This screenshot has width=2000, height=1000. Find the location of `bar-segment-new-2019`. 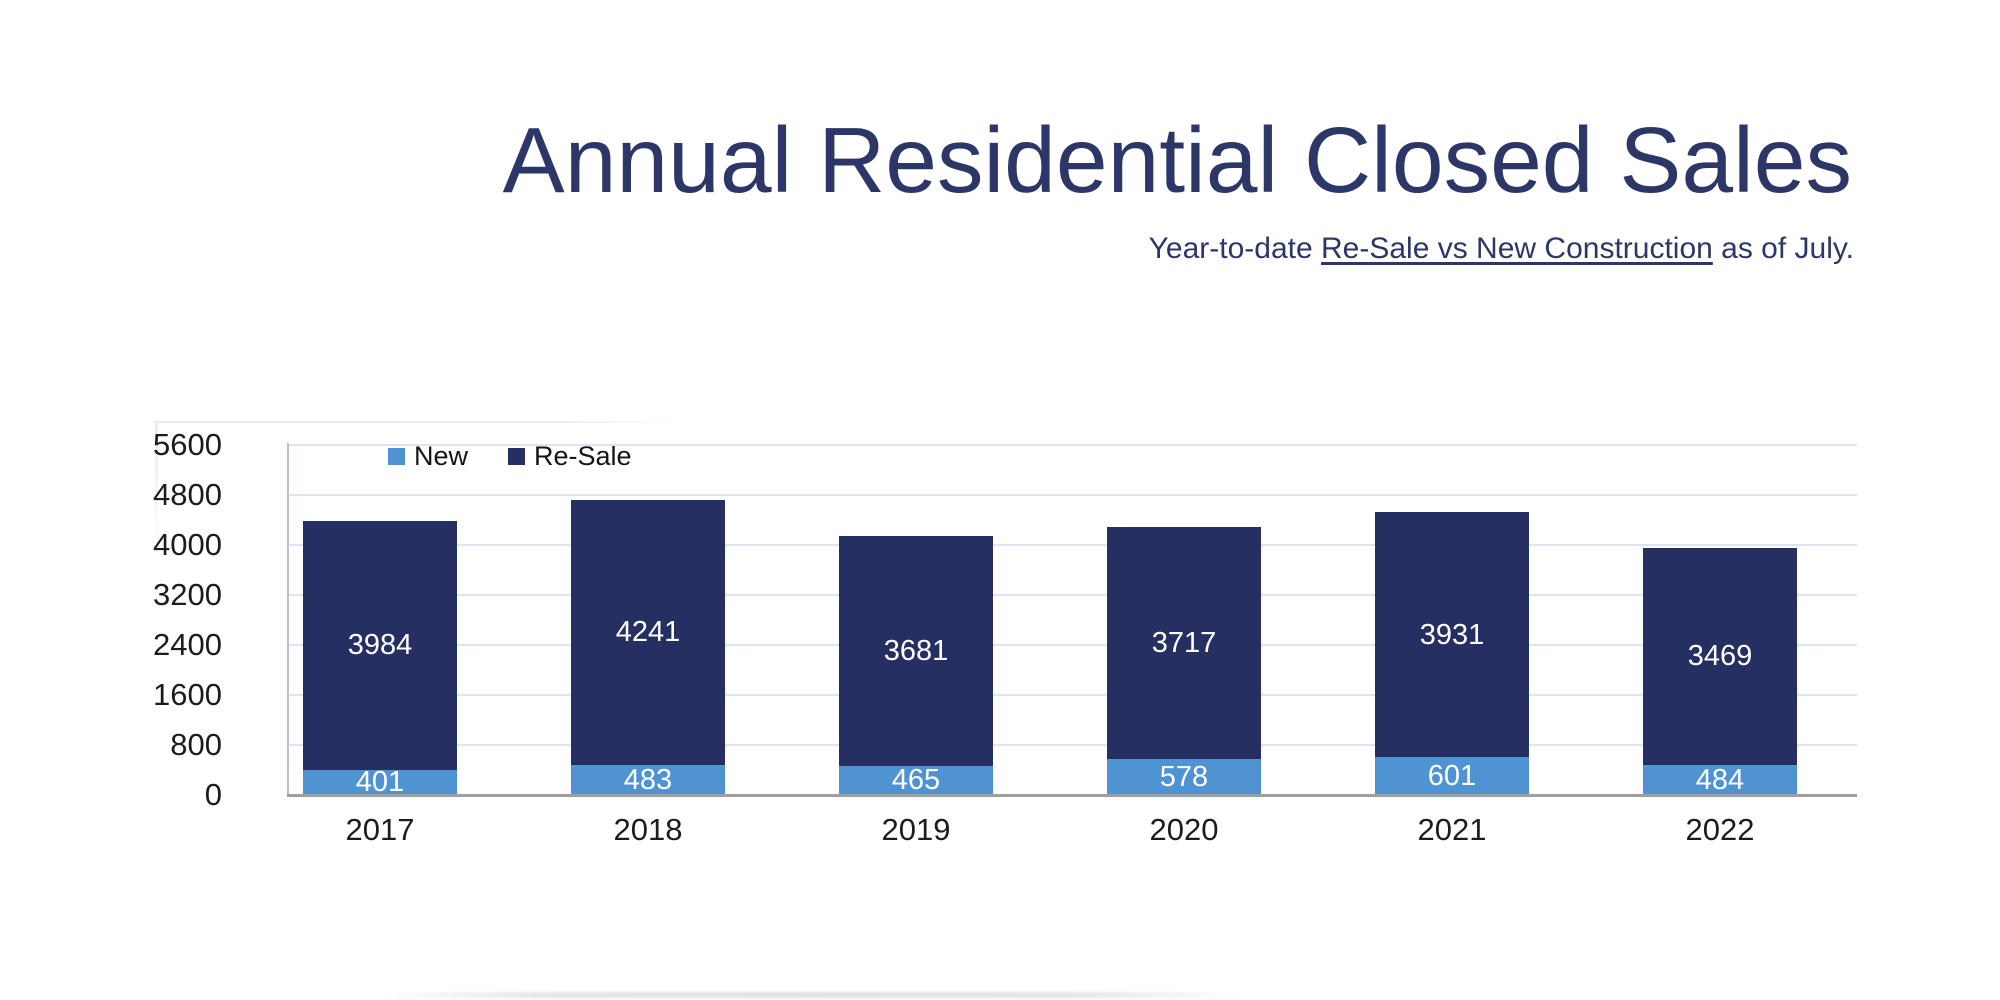

bar-segment-new-2019 is located at coordinates (916, 780).